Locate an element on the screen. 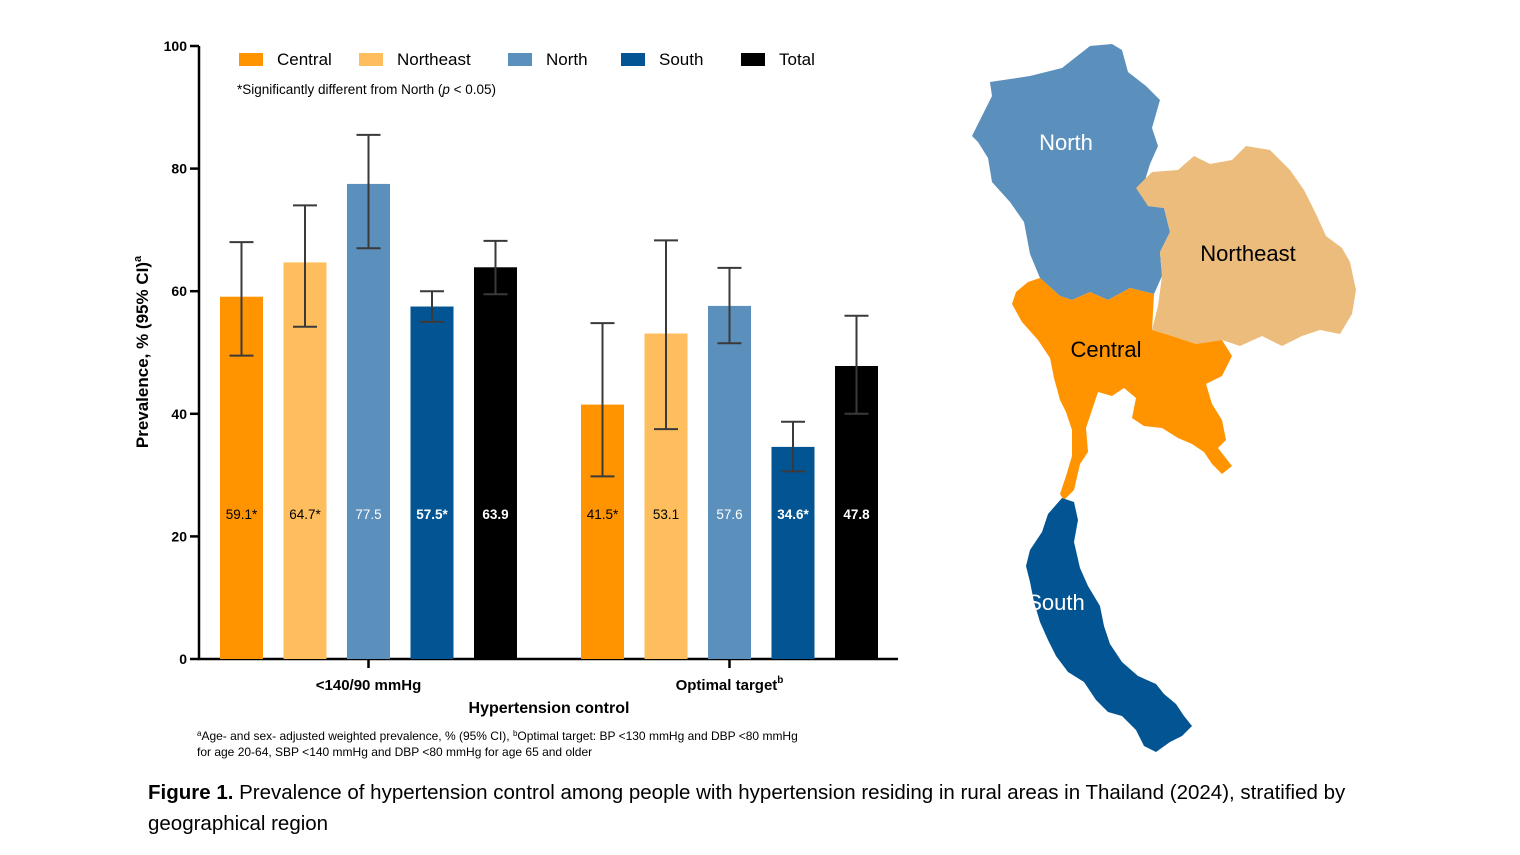 This screenshot has height=855, width=1520. map-region-south is located at coordinates (1109, 625).